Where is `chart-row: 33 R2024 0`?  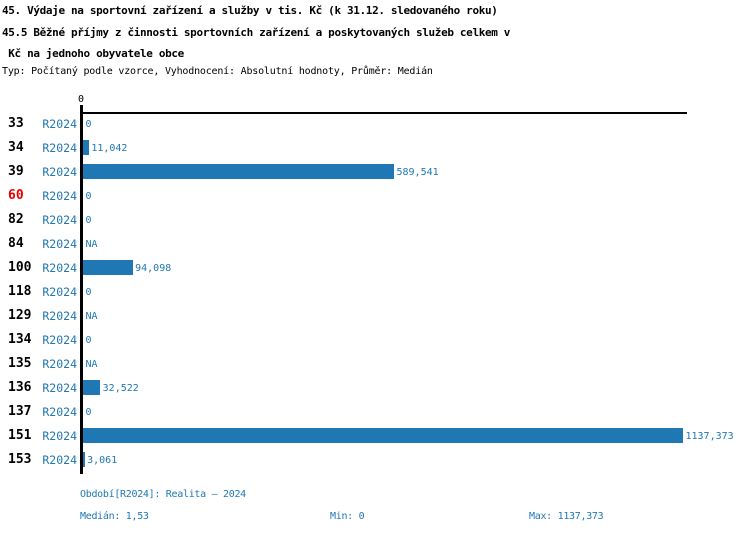
chart-row: 33 R2024 0 is located at coordinates (375, 124).